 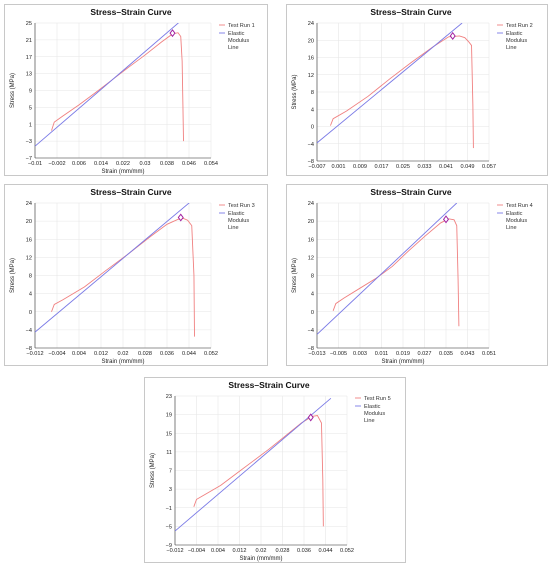 What do you see at coordinates (425, 354) in the screenshot?
I see `x-tick-label: 0.027` at bounding box center [425, 354].